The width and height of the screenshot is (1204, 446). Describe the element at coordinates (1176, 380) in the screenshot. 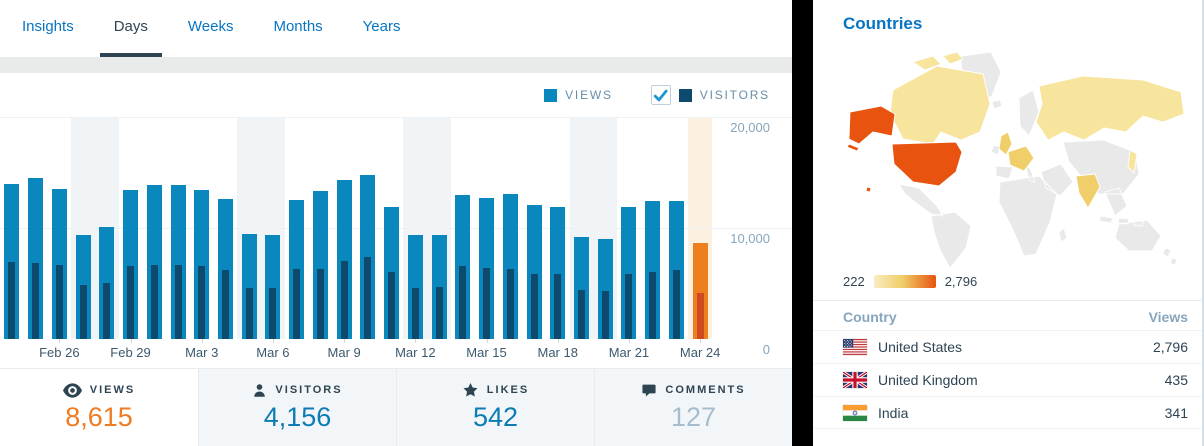

I see `country-views-value: 435` at that location.